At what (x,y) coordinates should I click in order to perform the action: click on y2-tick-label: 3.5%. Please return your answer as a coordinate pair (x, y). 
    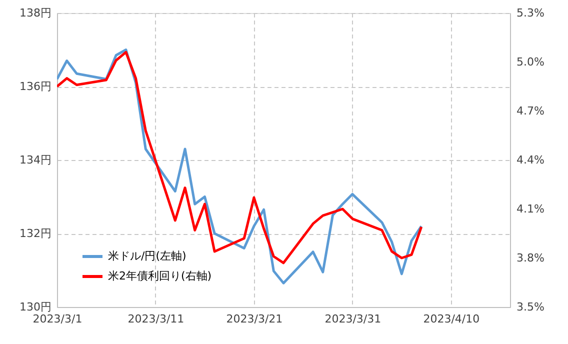
    Looking at the image, I should click on (530, 307).